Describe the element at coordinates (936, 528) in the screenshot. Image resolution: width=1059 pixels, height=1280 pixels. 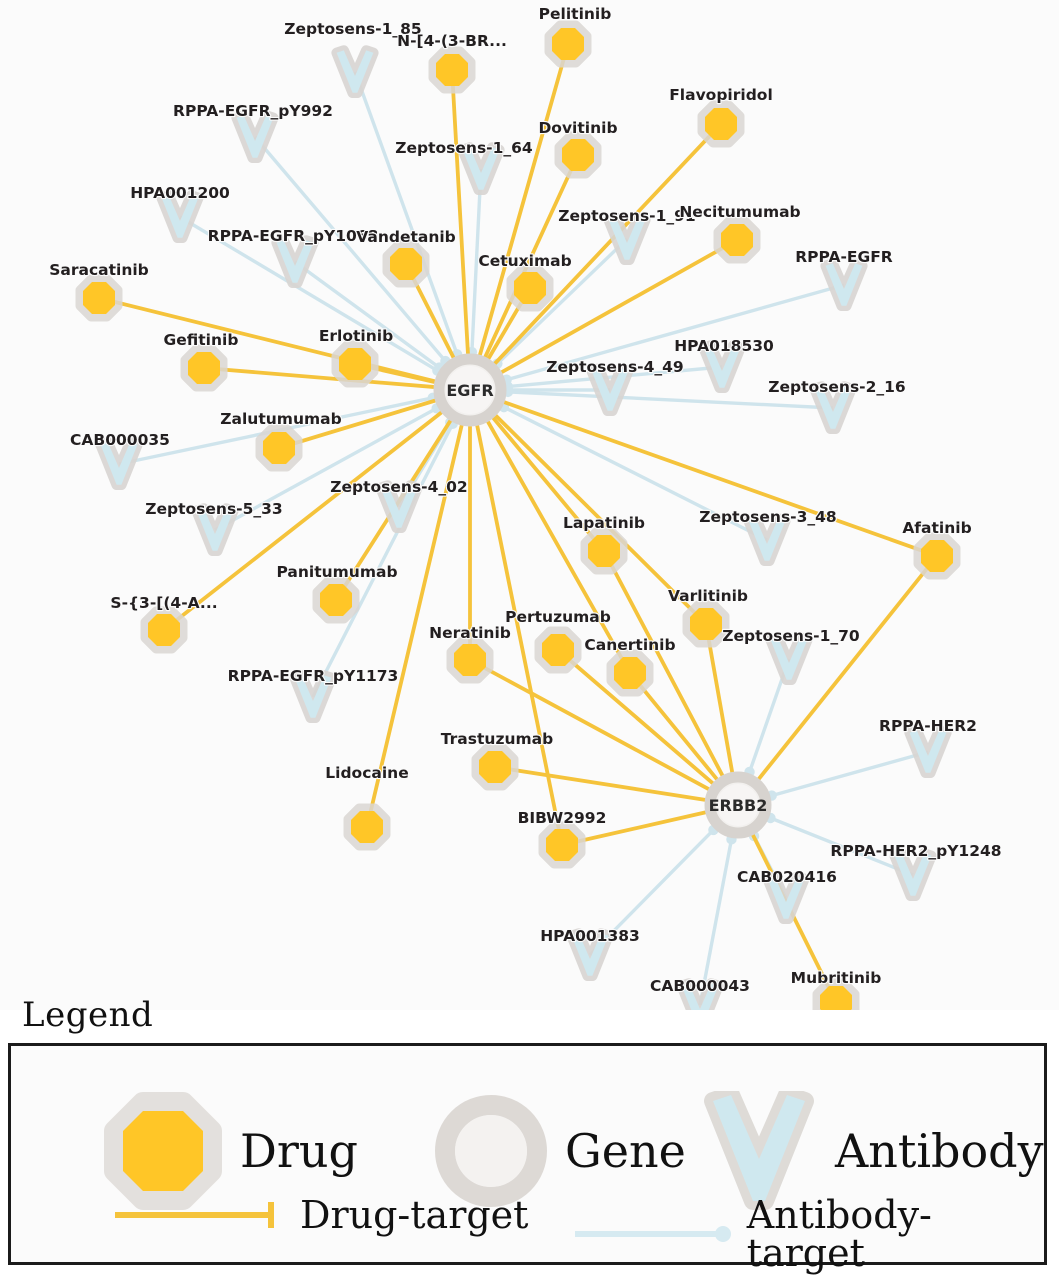
I see `drug-node-label: Afatinib` at that location.